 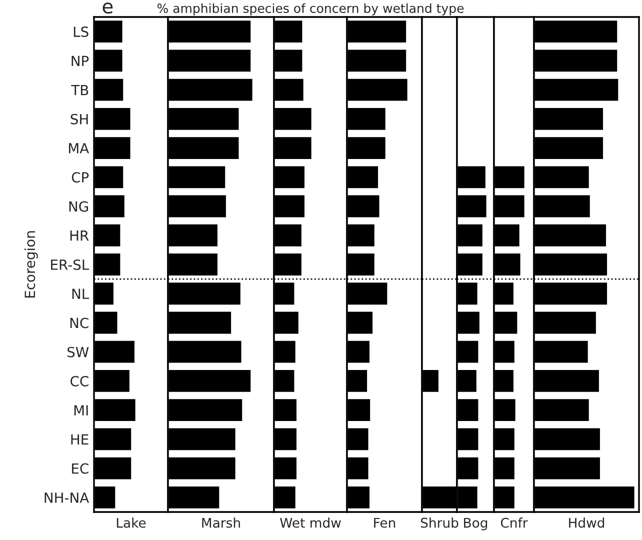 What do you see at coordinates (79, 119) in the screenshot?
I see `y-tick-label: SH` at bounding box center [79, 119].